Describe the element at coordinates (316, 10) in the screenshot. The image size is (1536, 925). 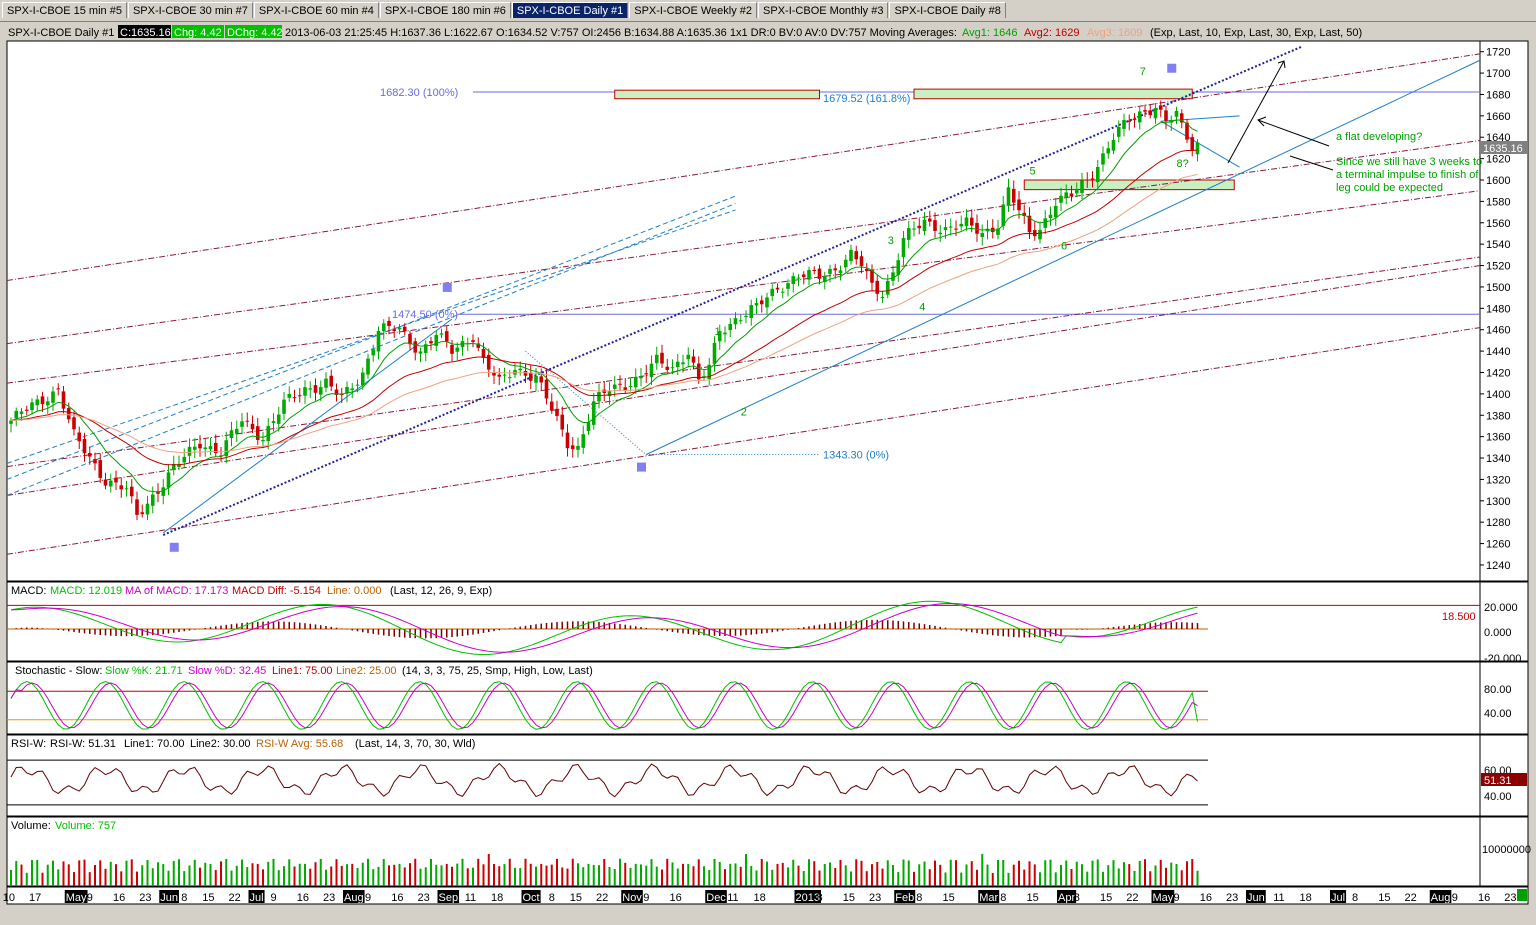
I see `tab-3: SPX-I-CBOE 60 min #4` at that location.